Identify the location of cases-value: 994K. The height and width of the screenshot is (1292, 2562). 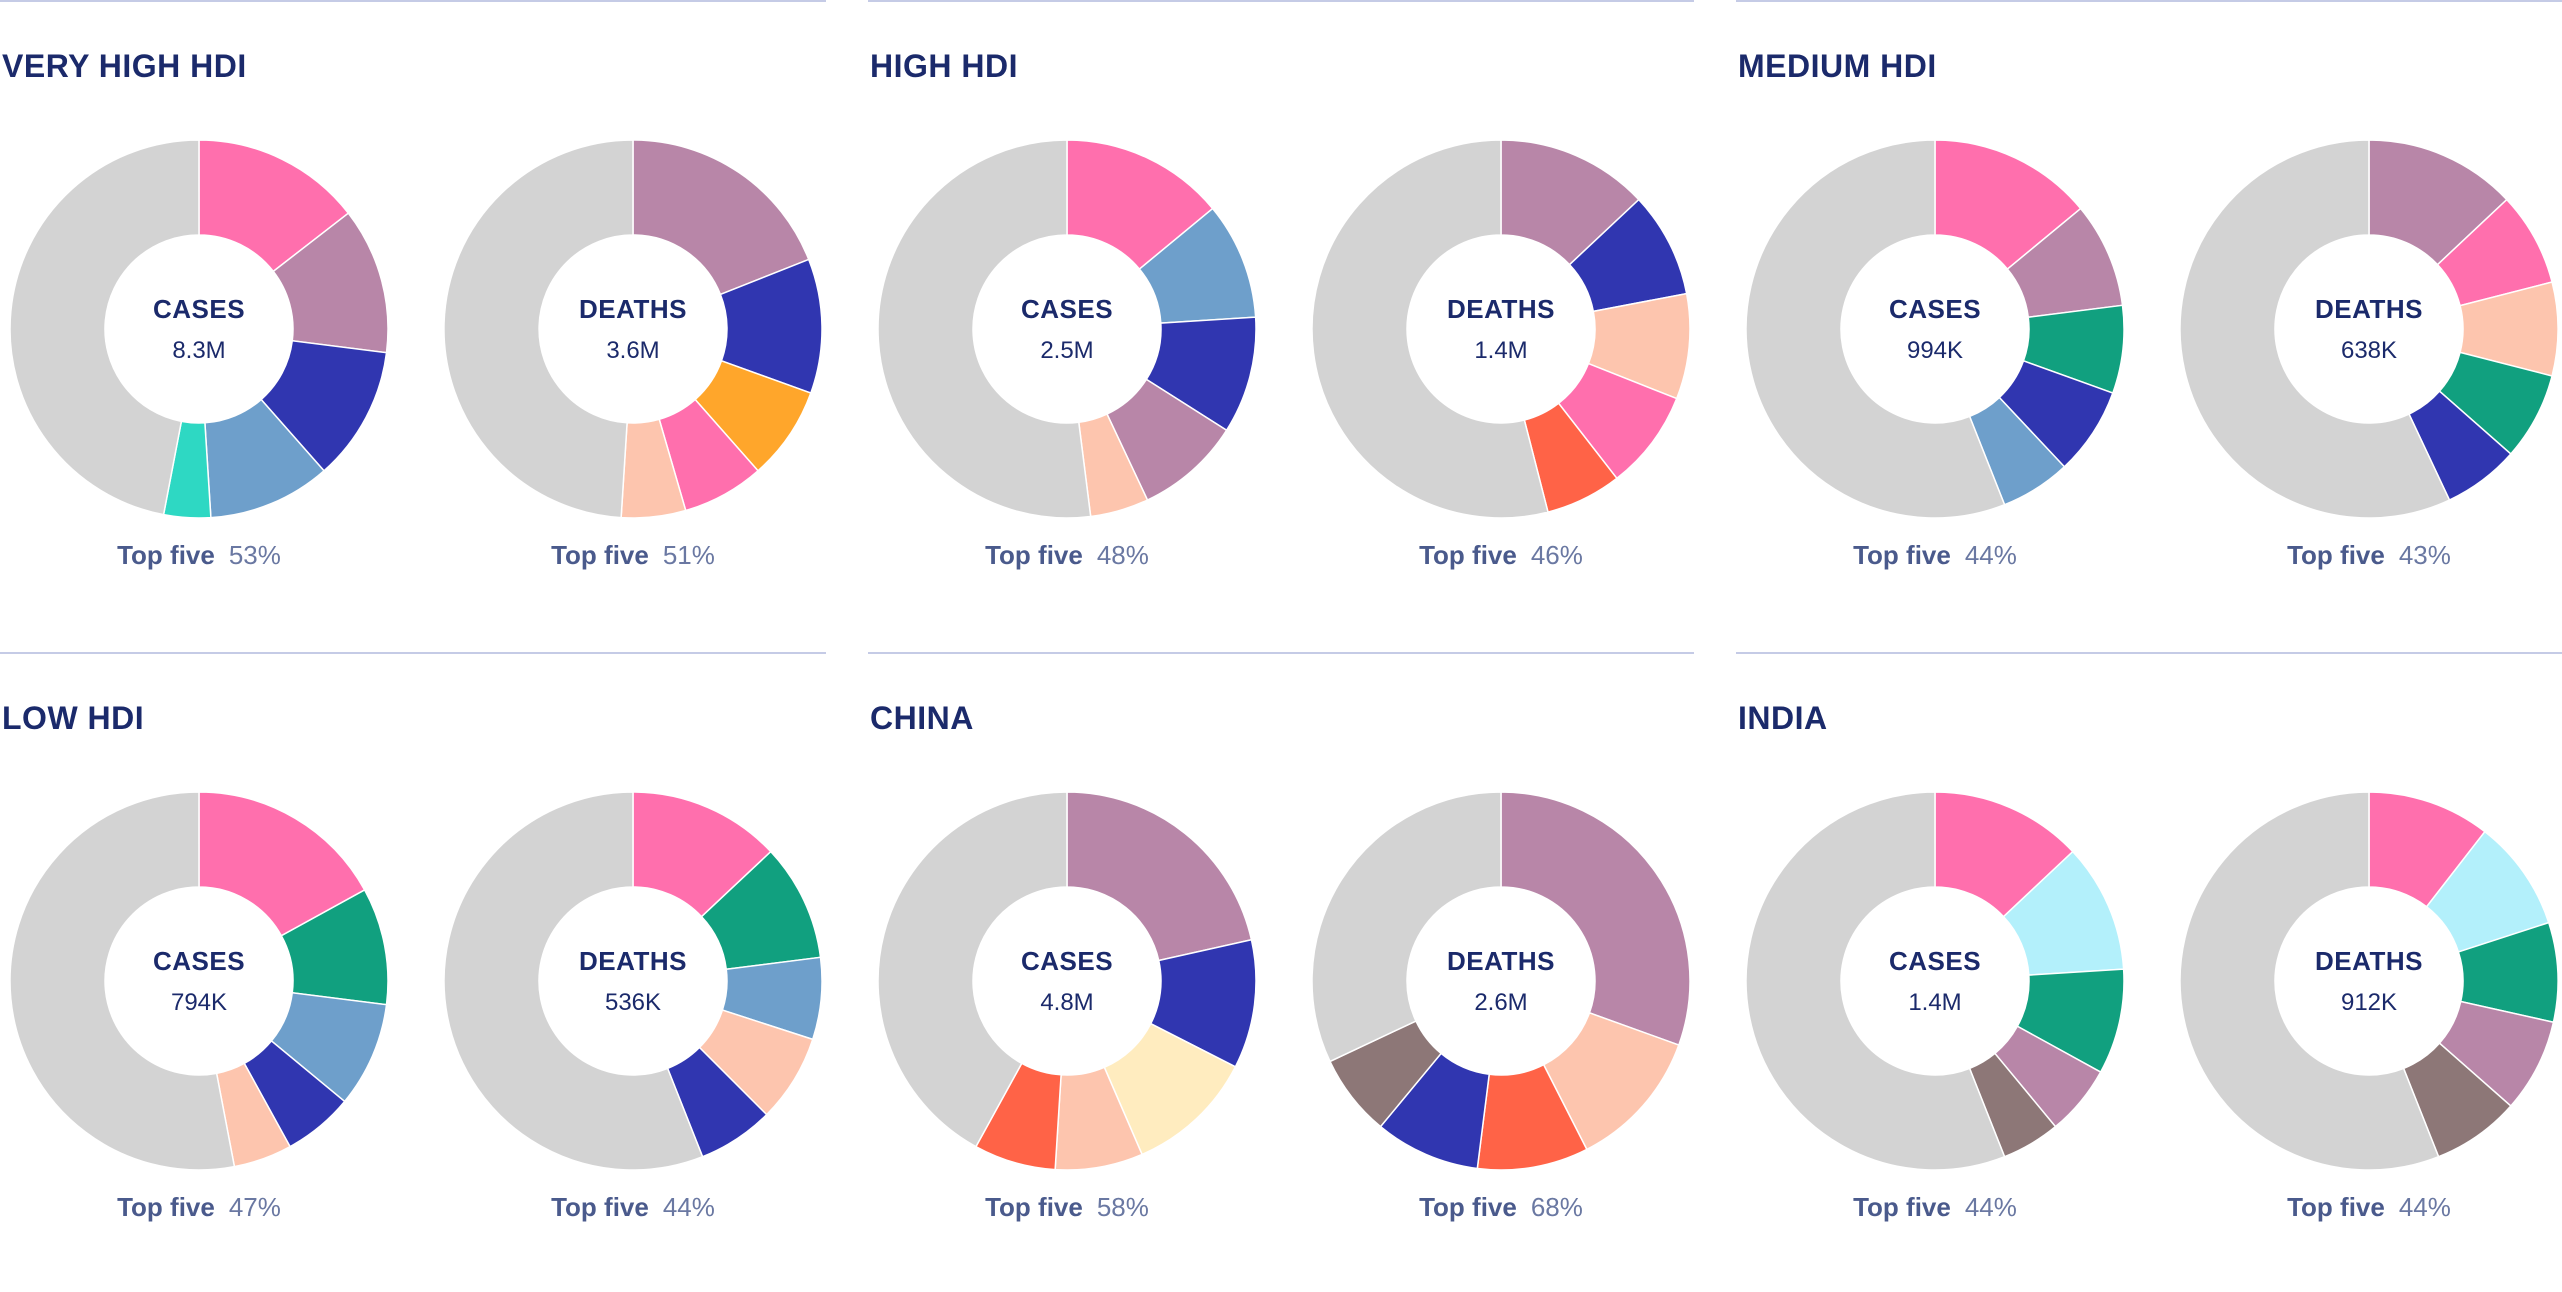
(1935, 350).